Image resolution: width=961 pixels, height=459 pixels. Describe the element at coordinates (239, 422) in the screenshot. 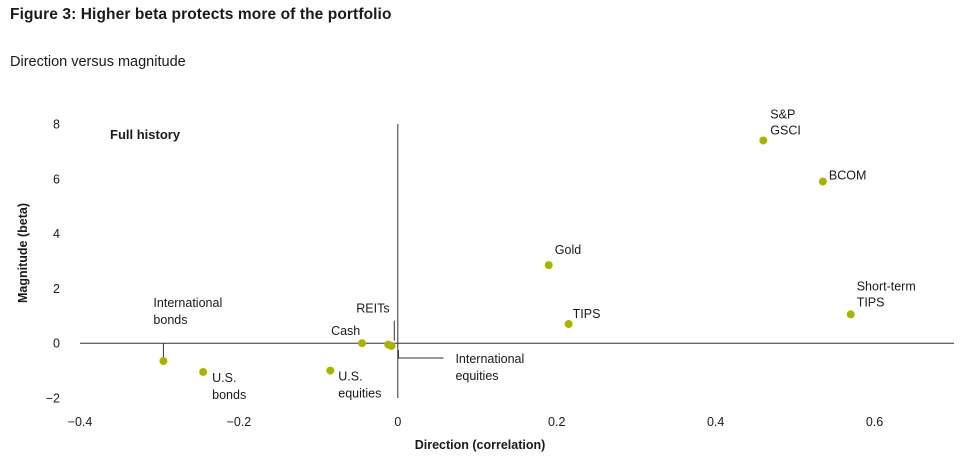

I see `x-tick-label: −0.2` at that location.